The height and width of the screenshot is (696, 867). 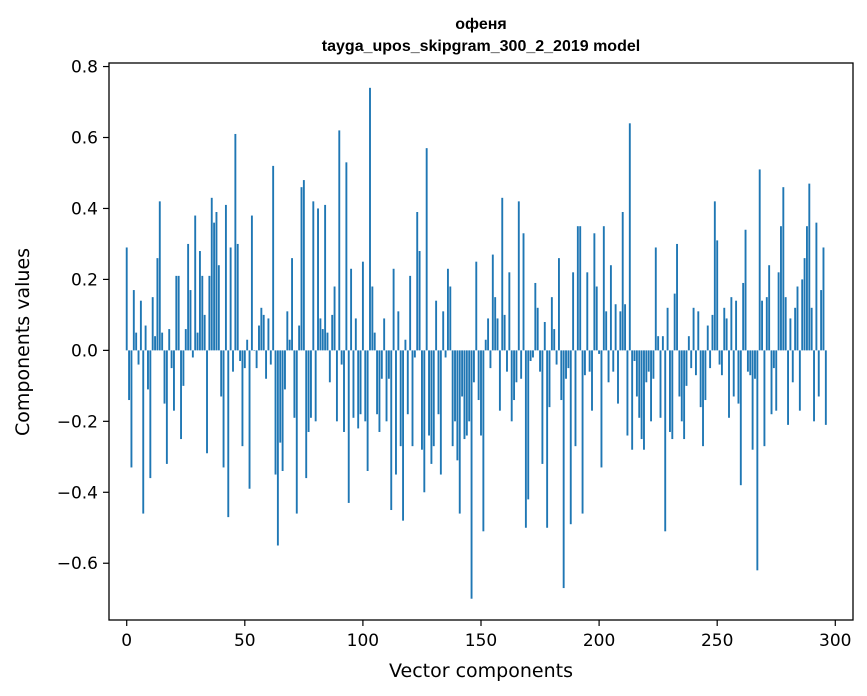 I want to click on y-tick-label-0: −0.6, so click(x=77, y=564).